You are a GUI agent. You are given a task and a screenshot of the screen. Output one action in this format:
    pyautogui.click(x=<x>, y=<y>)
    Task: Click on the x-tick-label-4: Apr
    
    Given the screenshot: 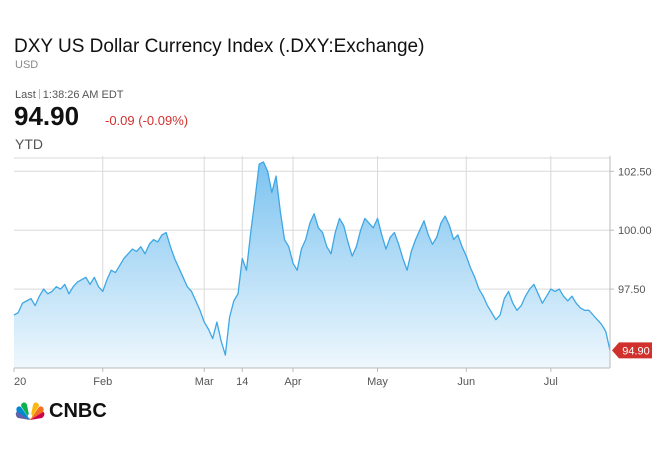 What is the action you would take?
    pyautogui.click(x=292, y=382)
    